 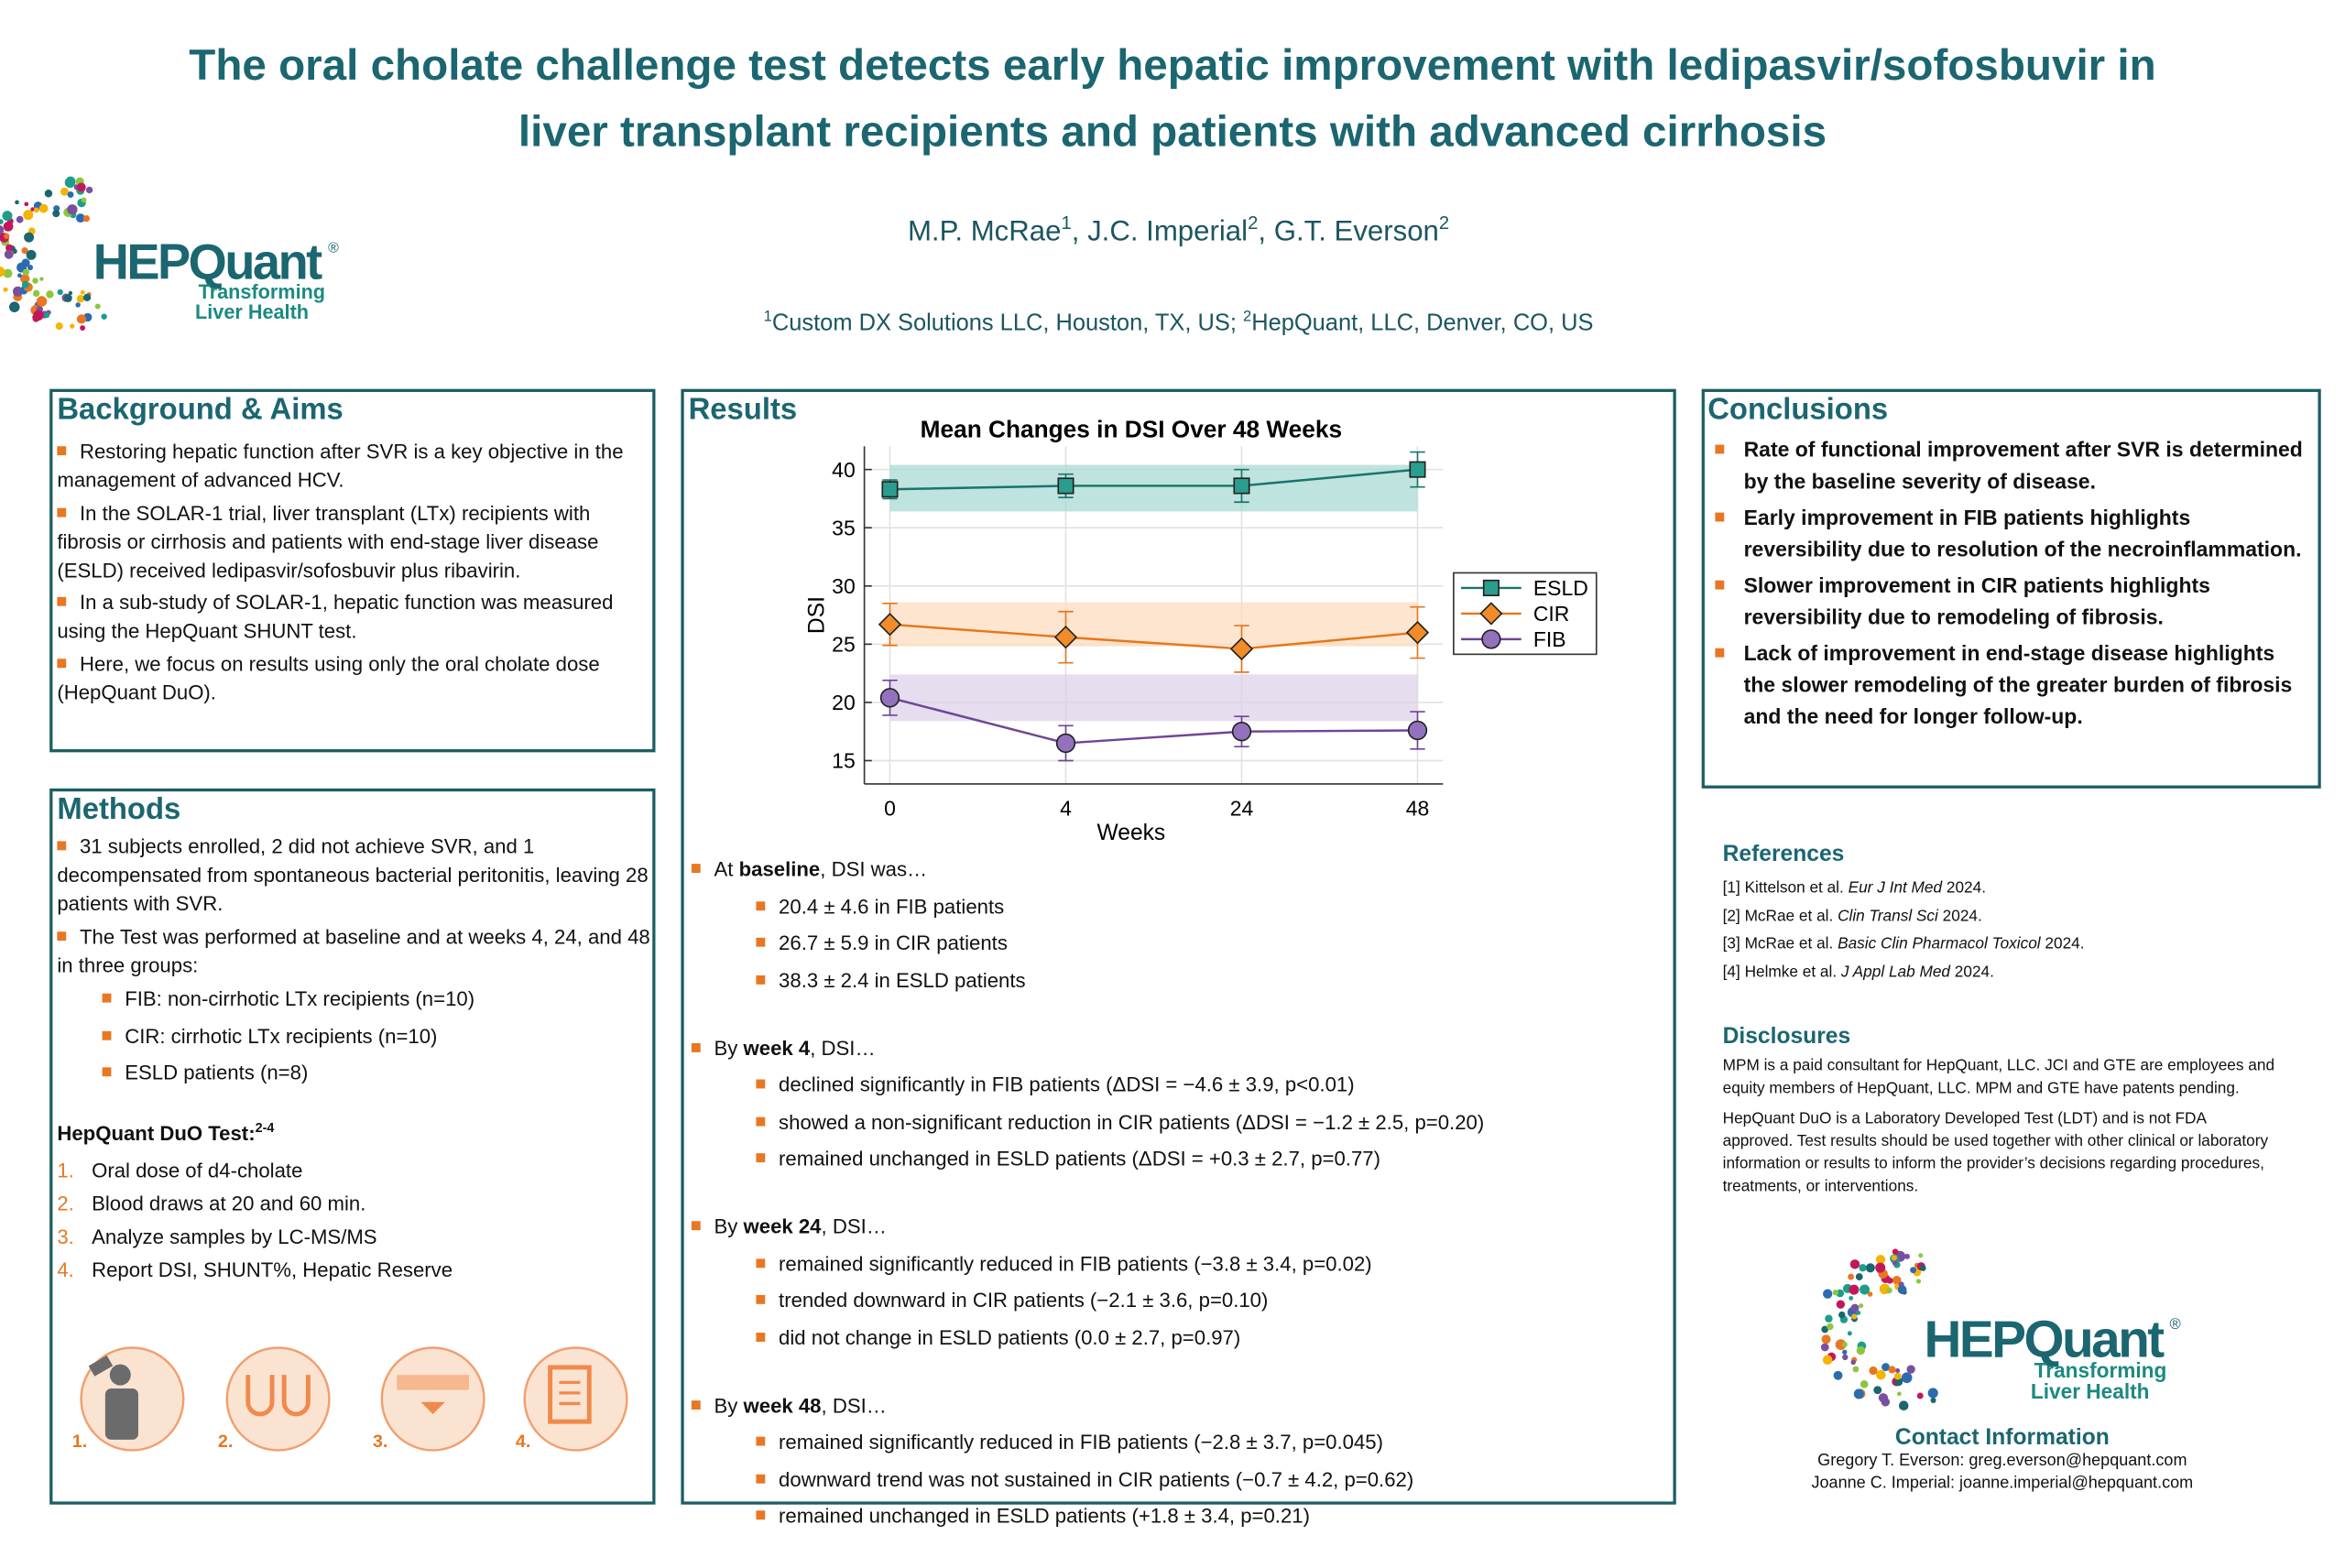 What do you see at coordinates (767, 317) in the screenshot?
I see `affiliation-number: 1` at bounding box center [767, 317].